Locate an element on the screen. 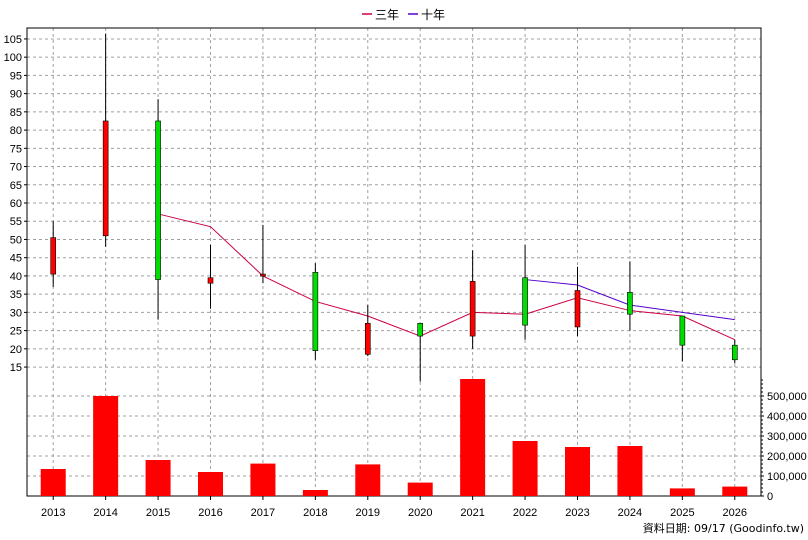  price-tick-label: 50 is located at coordinates (16, 240).